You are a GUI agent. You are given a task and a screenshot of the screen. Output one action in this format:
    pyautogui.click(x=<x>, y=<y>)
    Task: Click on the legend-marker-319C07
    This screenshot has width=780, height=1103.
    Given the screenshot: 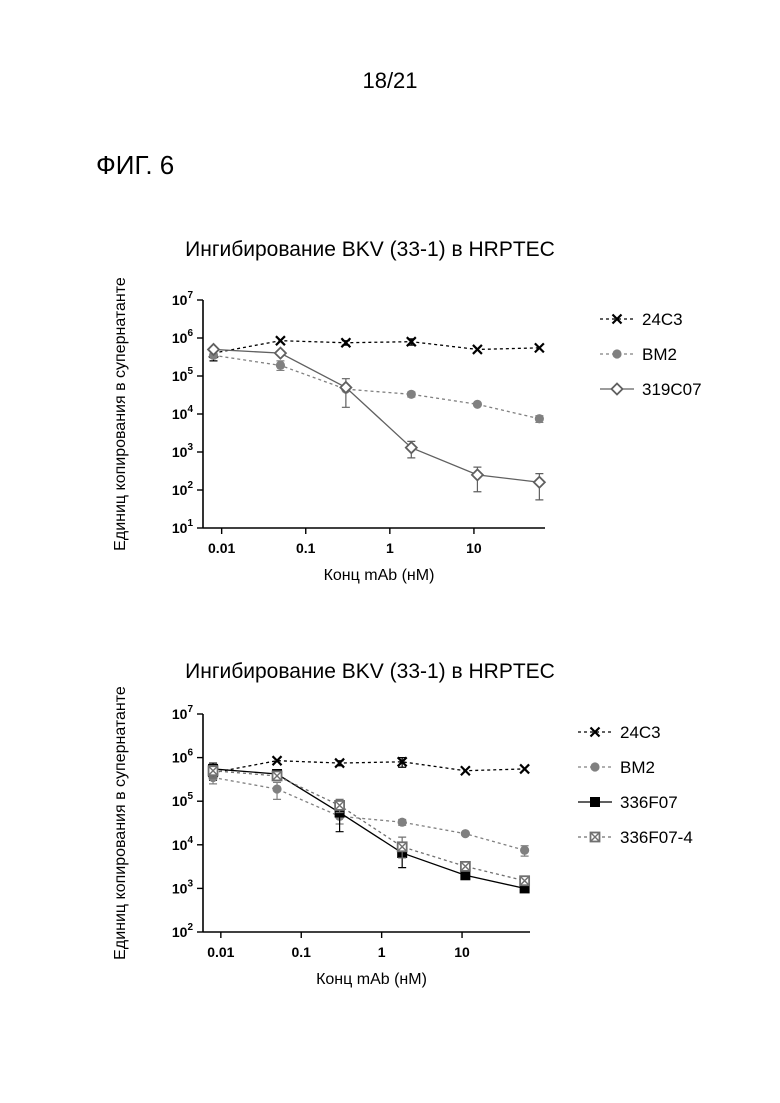 What is the action you would take?
    pyautogui.click(x=617, y=389)
    